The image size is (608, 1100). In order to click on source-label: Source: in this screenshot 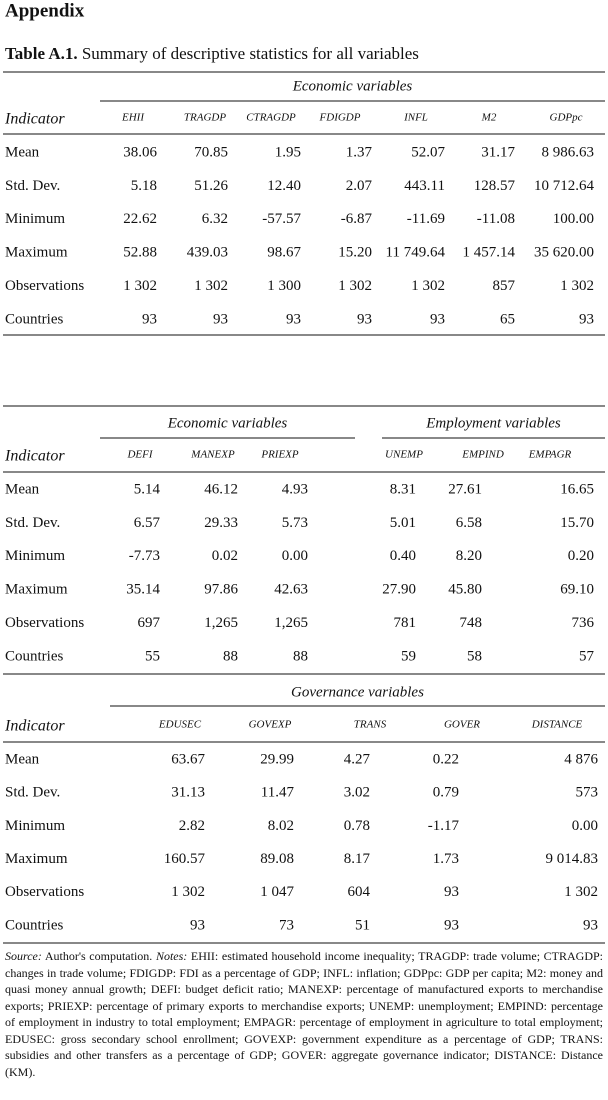, I will do `click(23, 956)`.